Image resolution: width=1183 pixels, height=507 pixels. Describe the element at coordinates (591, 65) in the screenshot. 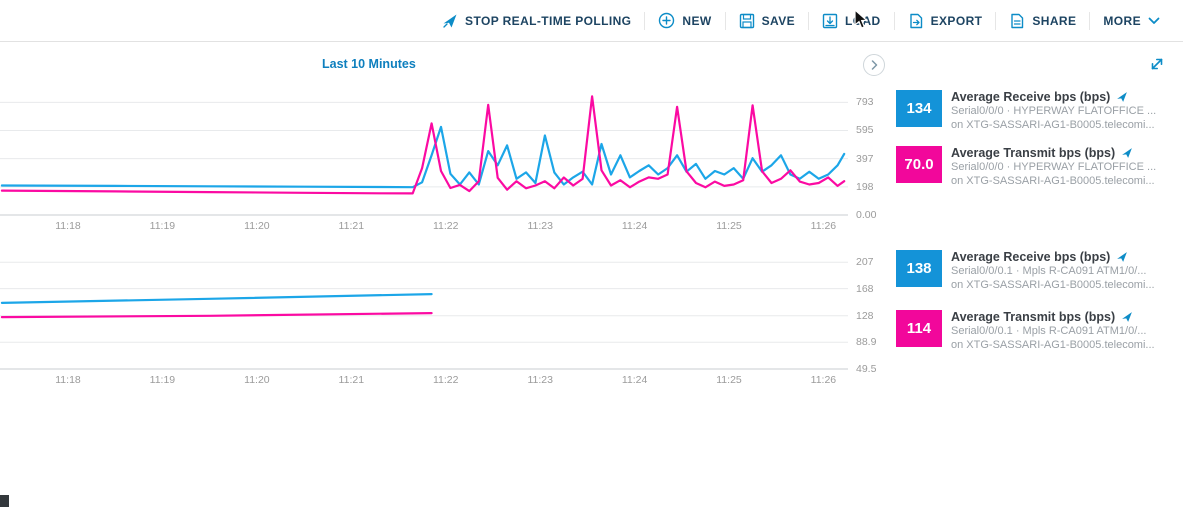

I see `chart-subheader: Last 10 Minutes` at that location.